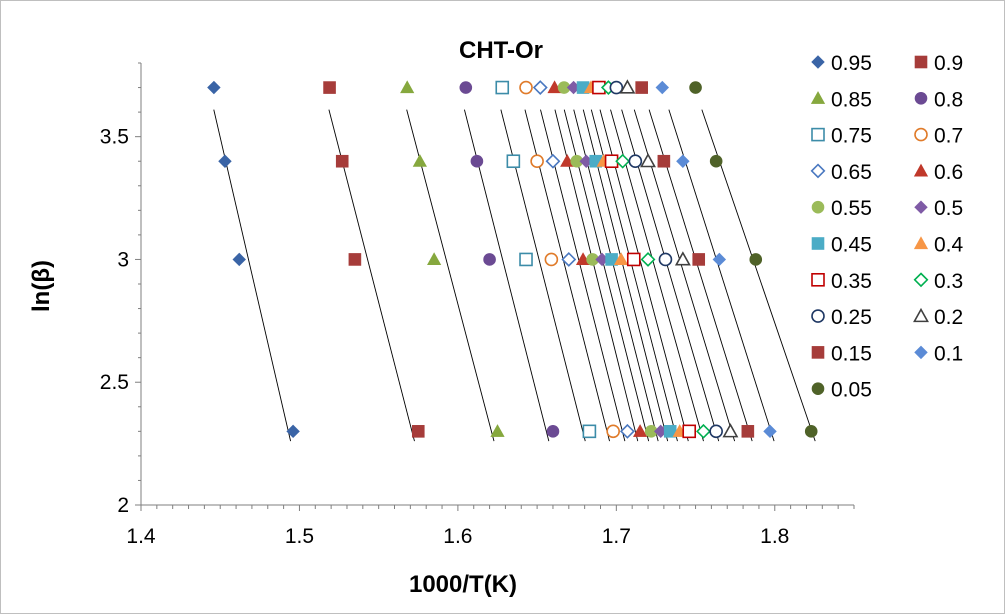 Image resolution: width=1005 pixels, height=614 pixels. What do you see at coordinates (818, 134) in the screenshot?
I see `legend-marker-0.75` at bounding box center [818, 134].